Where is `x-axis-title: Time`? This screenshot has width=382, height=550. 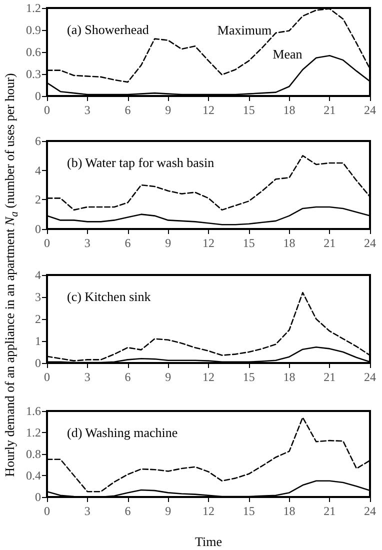
x-axis-title: Time is located at coordinates (208, 541).